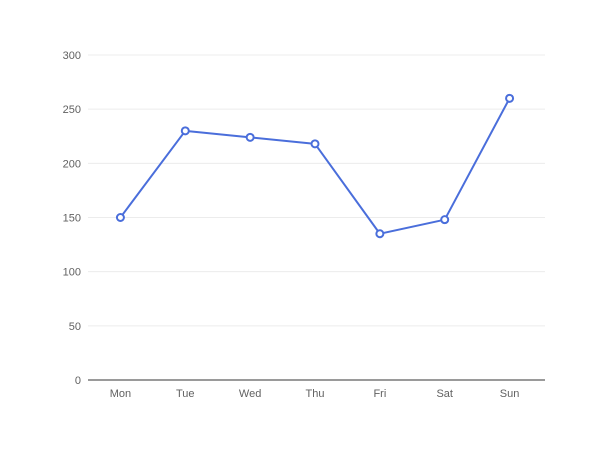 Image resolution: width=600 pixels, height=450 pixels. Describe the element at coordinates (72, 56) in the screenshot. I see `y-tick-label: 300` at that location.